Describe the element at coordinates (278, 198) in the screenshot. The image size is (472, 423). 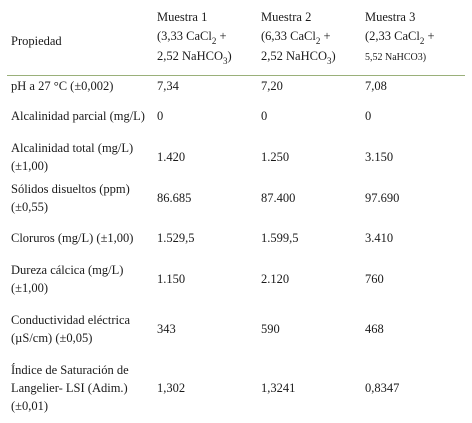
I see `cell-value: 87.400` at that location.